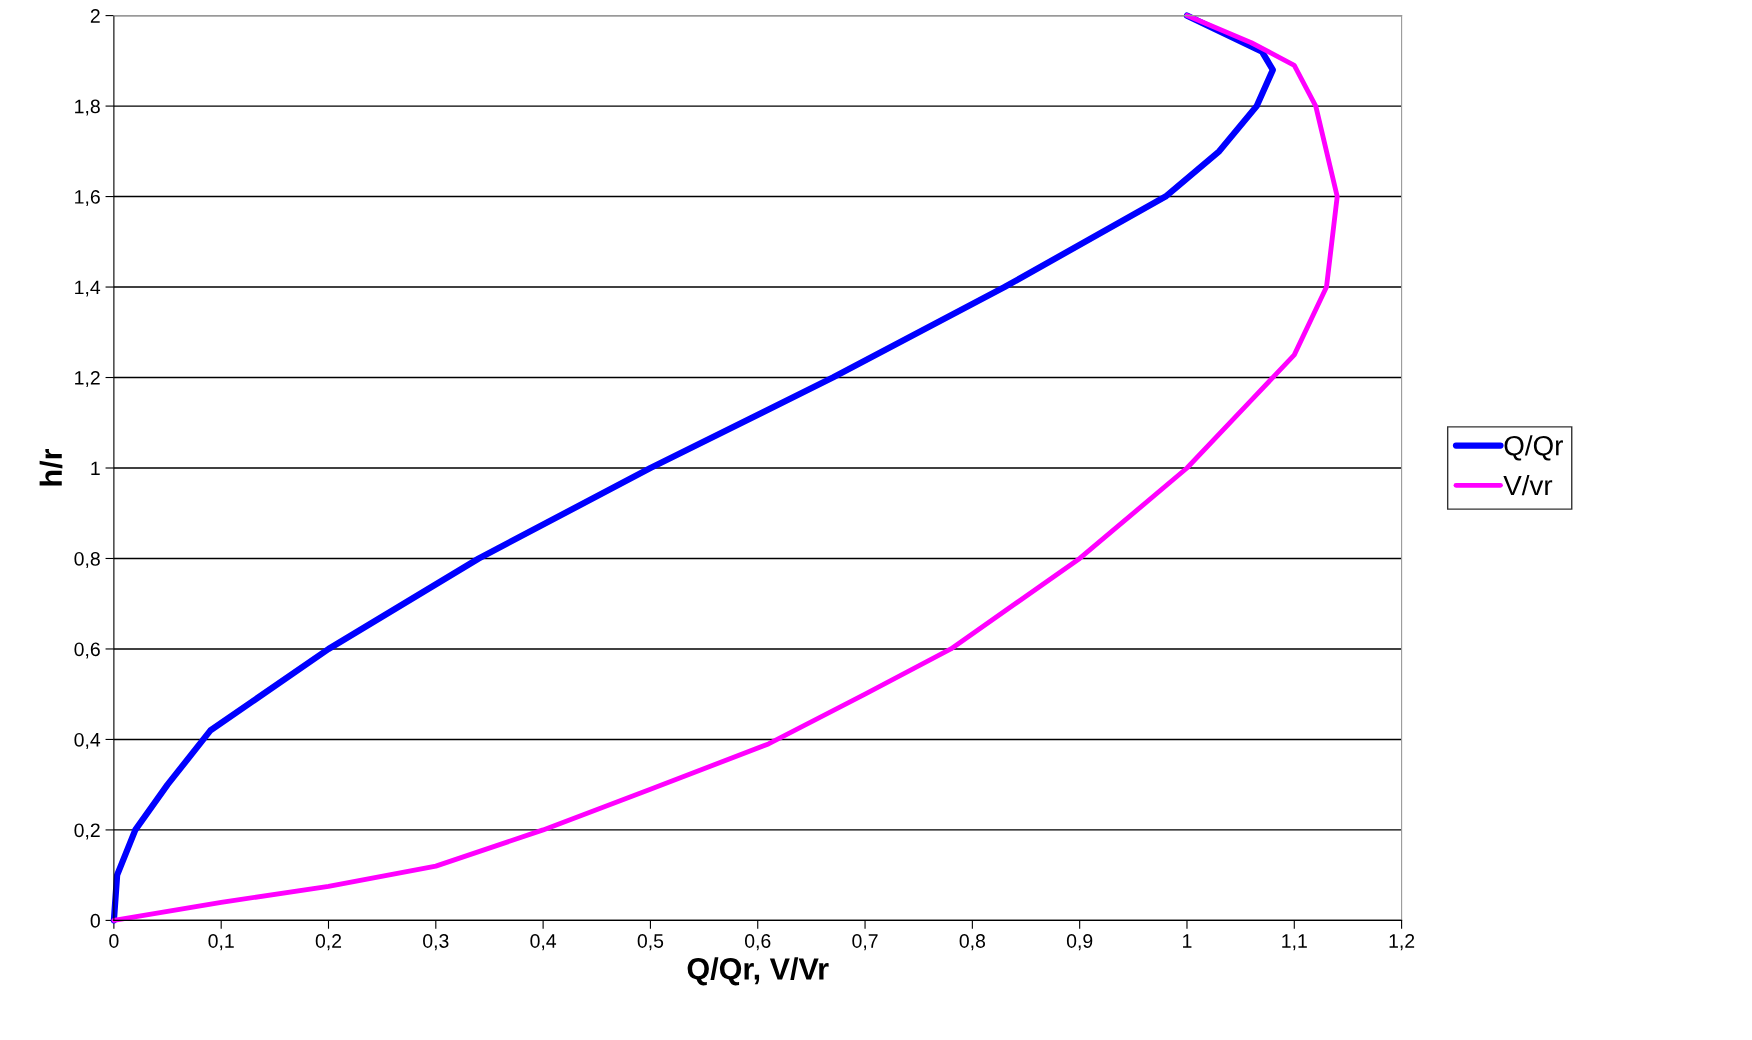  I want to click on y-tick-label: 1,2, so click(87, 379).